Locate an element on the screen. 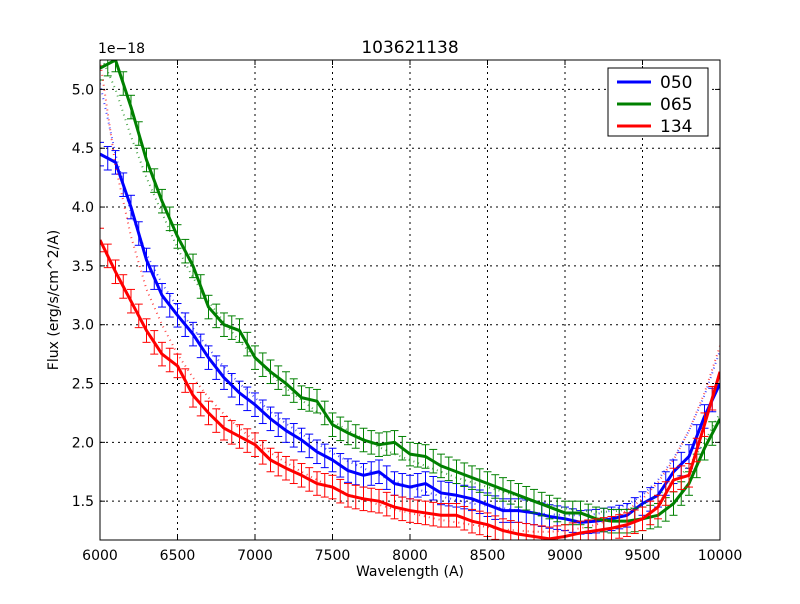  y-axis-label: Flux (erg/s/cm^2/A) is located at coordinates (54, 300).